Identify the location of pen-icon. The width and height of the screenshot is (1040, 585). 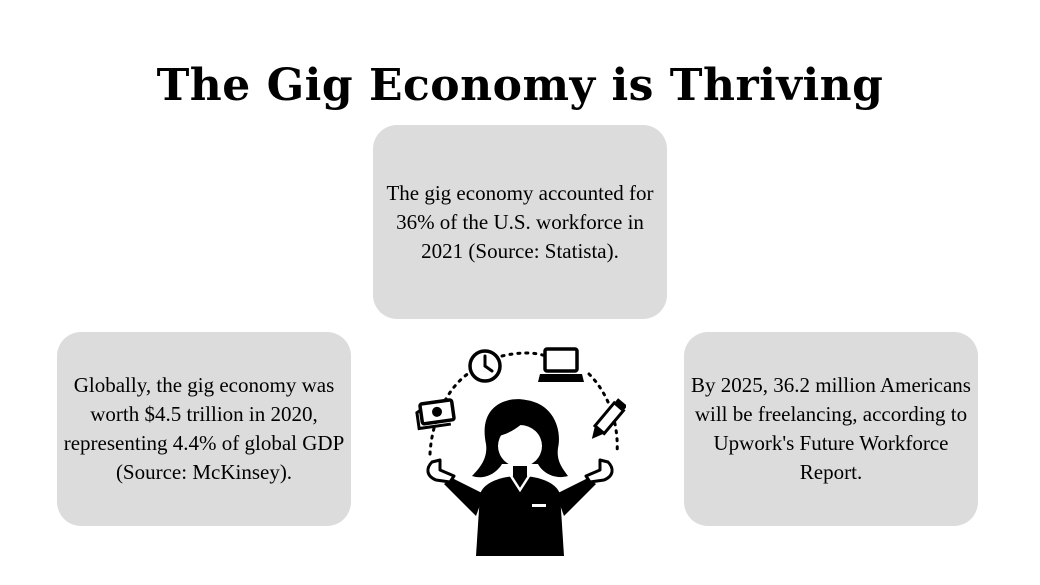
(608, 418).